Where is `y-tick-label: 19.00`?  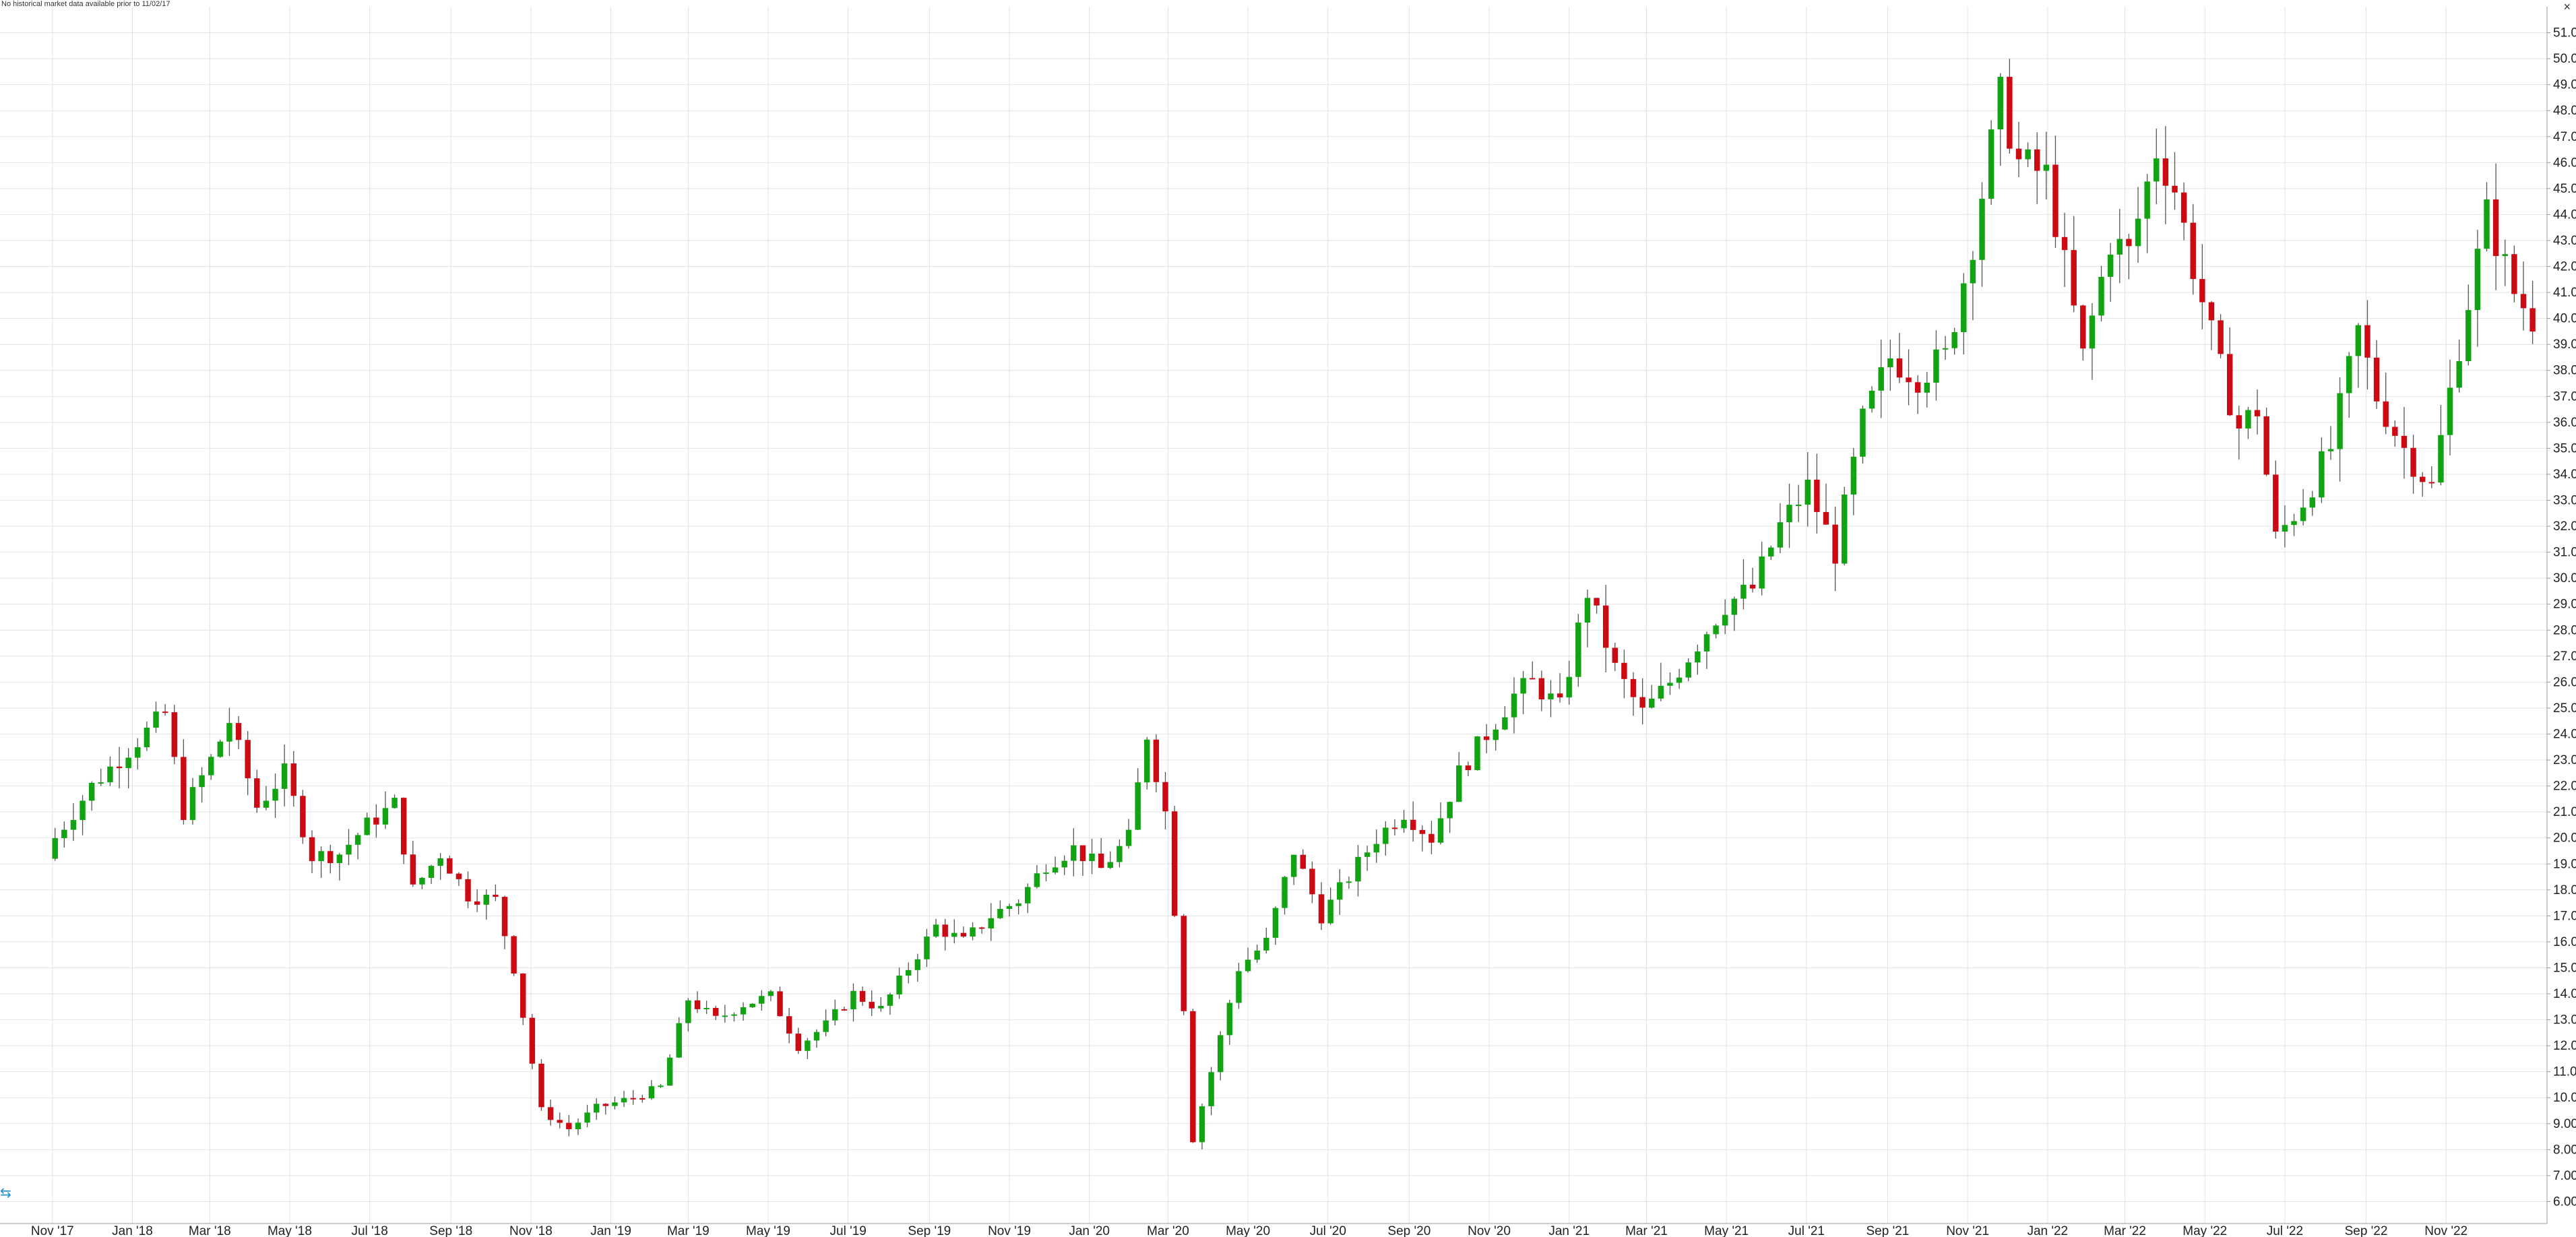
y-tick-label: 19.00 is located at coordinates (2564, 864).